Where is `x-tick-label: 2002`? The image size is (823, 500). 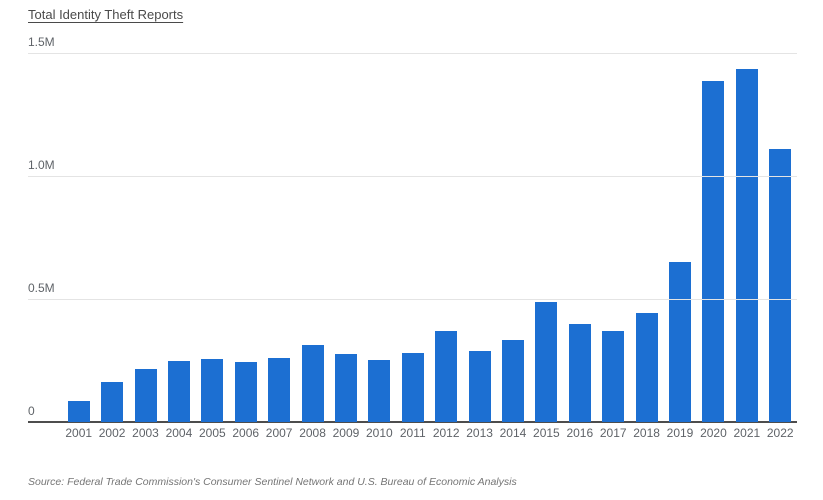
x-tick-label: 2002 is located at coordinates (112, 433).